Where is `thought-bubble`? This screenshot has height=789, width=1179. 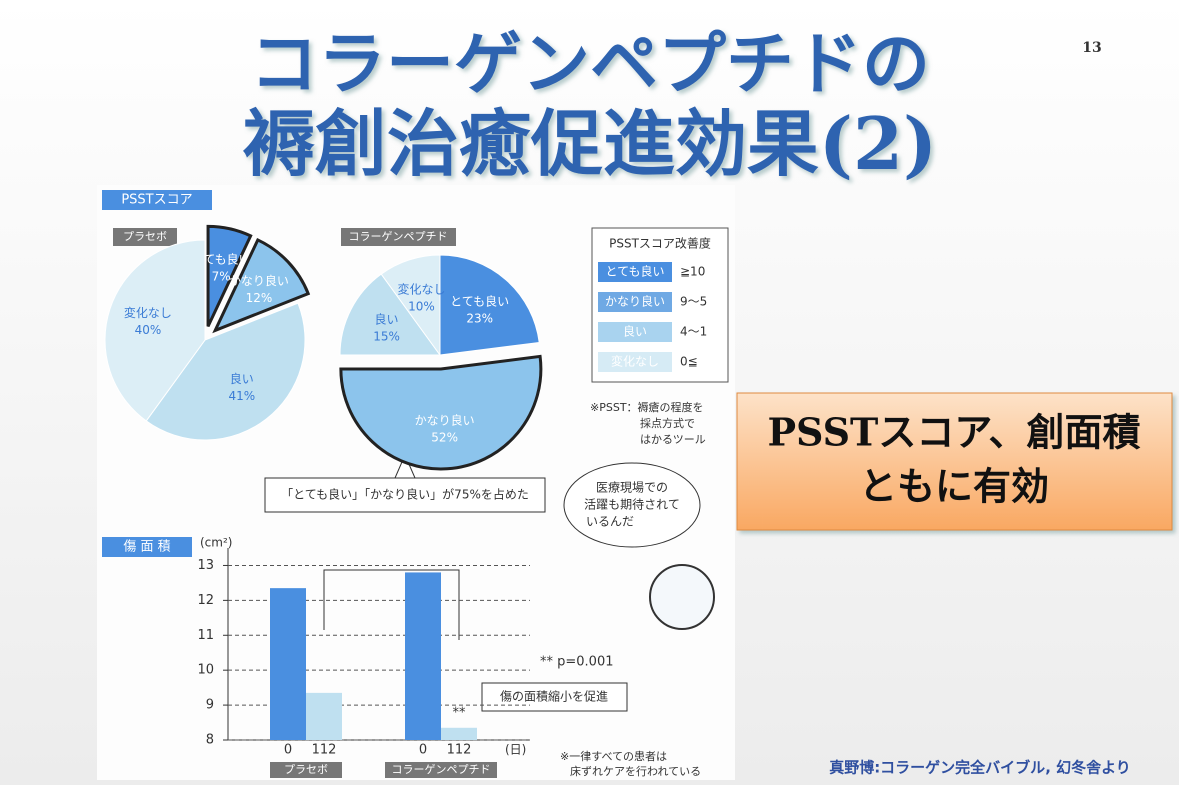 thought-bubble is located at coordinates (632, 505).